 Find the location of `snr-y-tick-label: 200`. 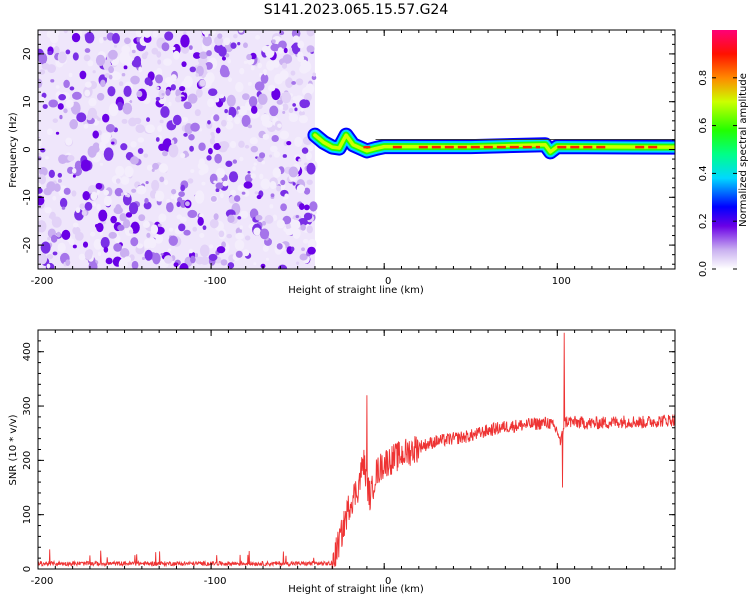

snr-y-tick-label: 200 is located at coordinates (27, 460).